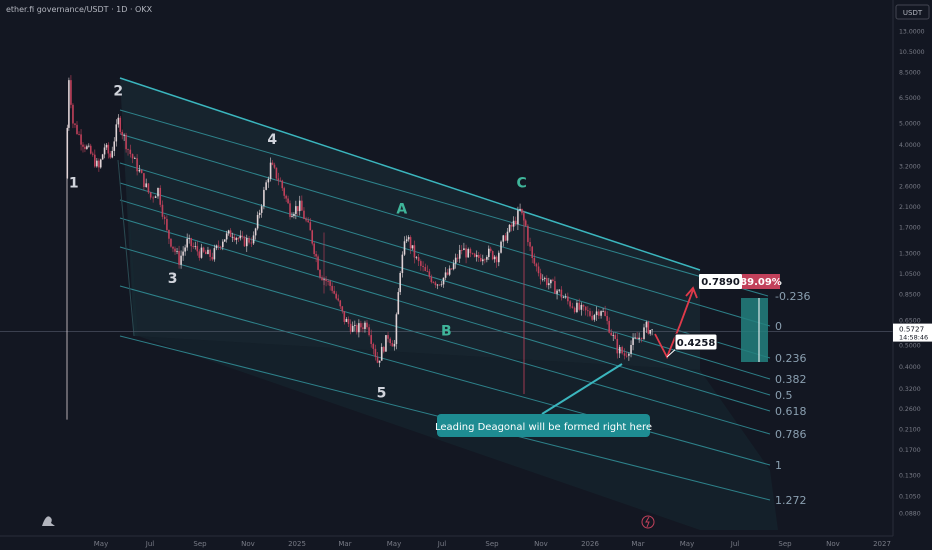 This screenshot has height=550, width=932. What do you see at coordinates (882, 544) in the screenshot?
I see `x-tick-label: 2027` at bounding box center [882, 544].